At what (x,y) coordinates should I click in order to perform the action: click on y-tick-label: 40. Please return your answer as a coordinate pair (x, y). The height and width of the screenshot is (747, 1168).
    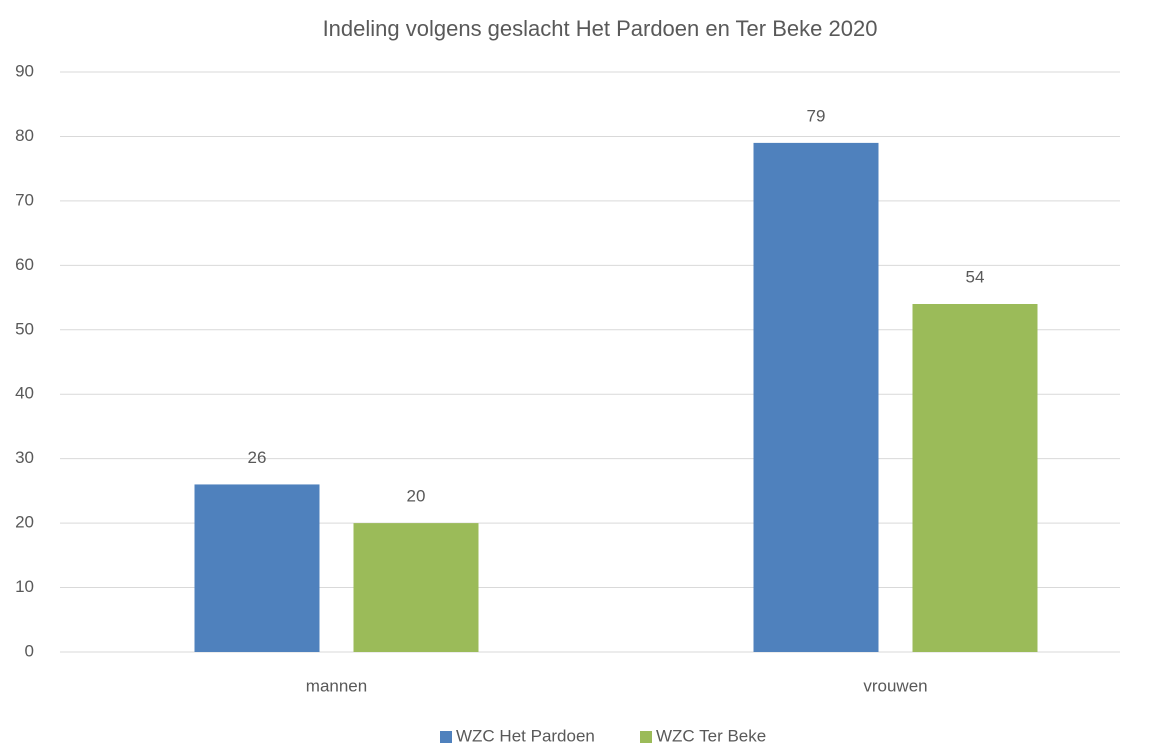
    Looking at the image, I should click on (24, 393).